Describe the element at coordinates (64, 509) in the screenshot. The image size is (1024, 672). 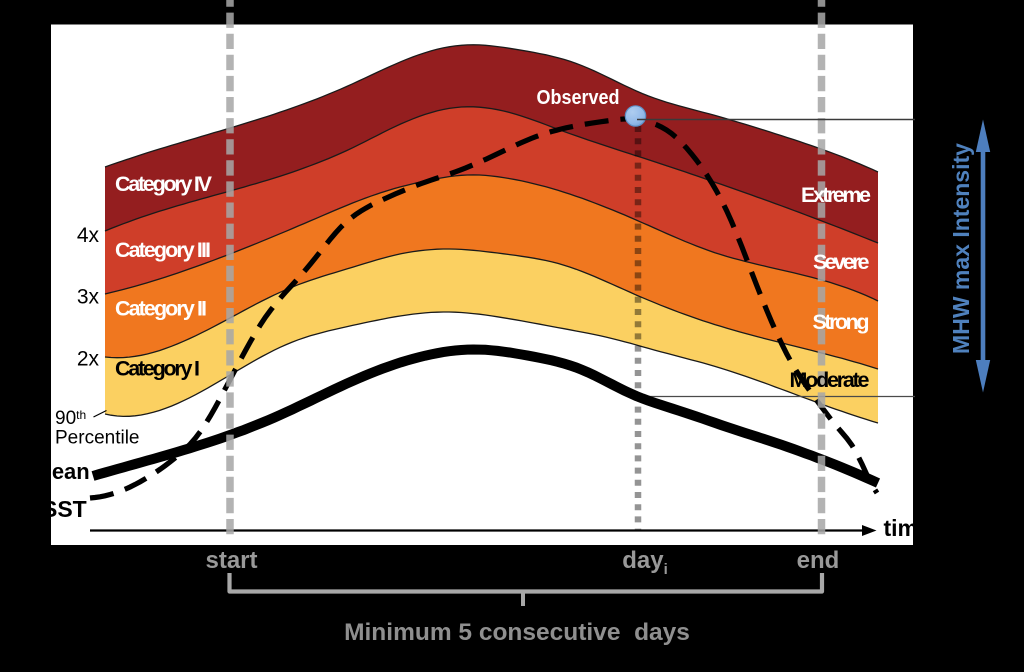
I see `svg-text: SST` at that location.